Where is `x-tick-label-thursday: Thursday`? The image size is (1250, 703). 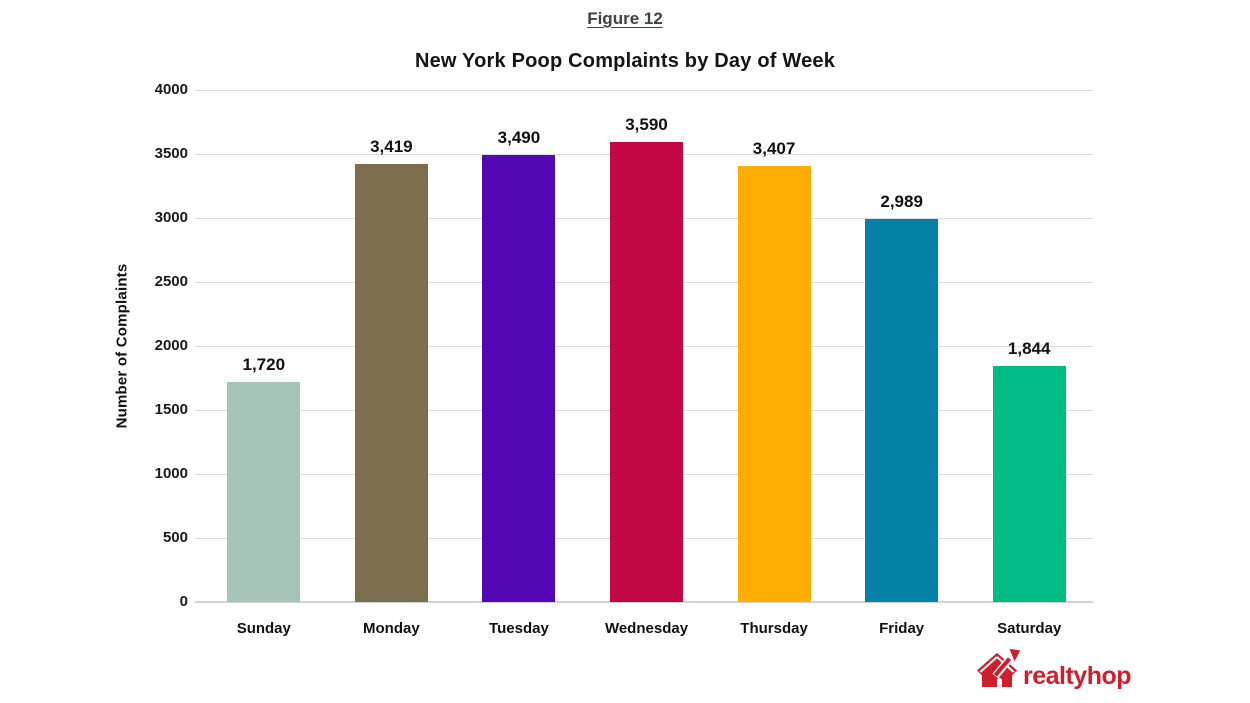 x-tick-label-thursday: Thursday is located at coordinates (774, 628).